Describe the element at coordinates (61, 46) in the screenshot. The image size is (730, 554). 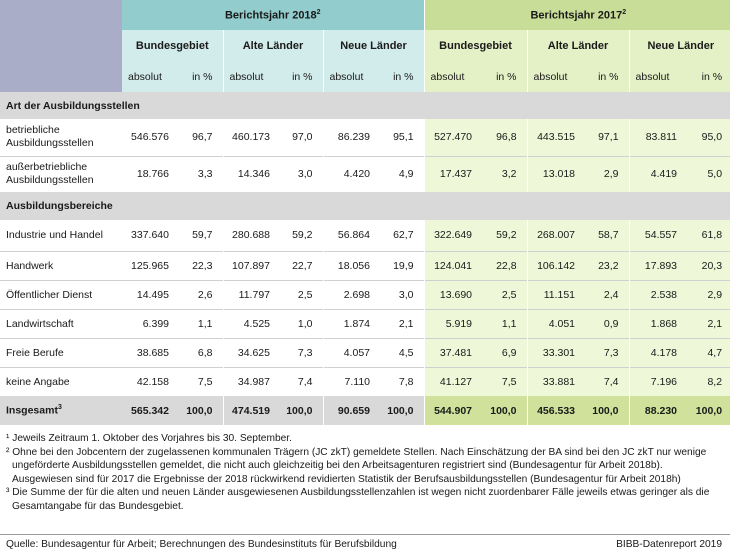
I see `header-corner` at that location.